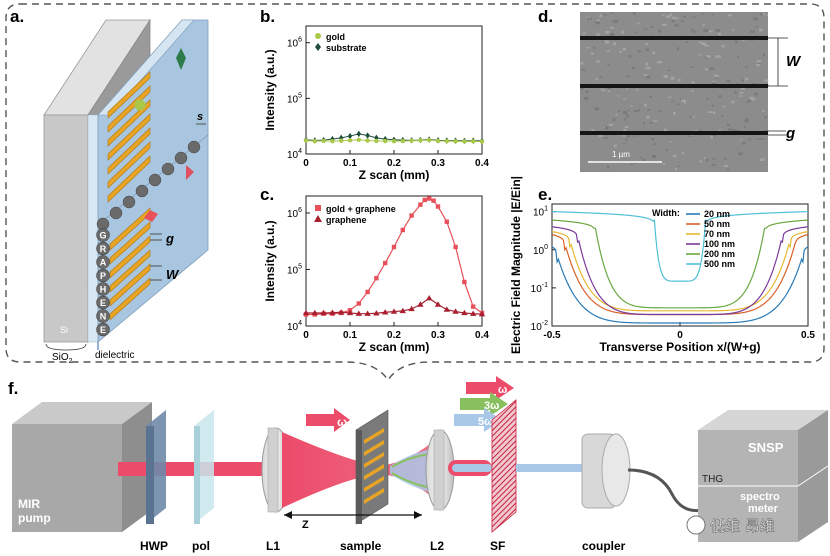 This screenshot has height=556, width=830. What do you see at coordinates (666, 490) in the screenshot?
I see `fiber-cable` at bounding box center [666, 490].